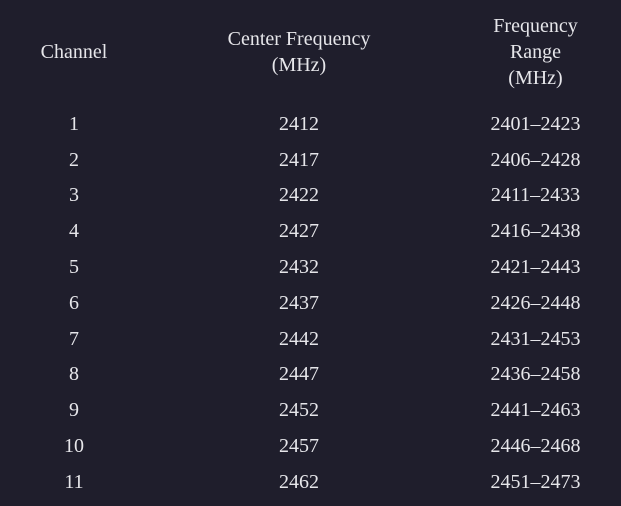  I want to click on cell-frequency-range: 2426–2448, so click(535, 302).